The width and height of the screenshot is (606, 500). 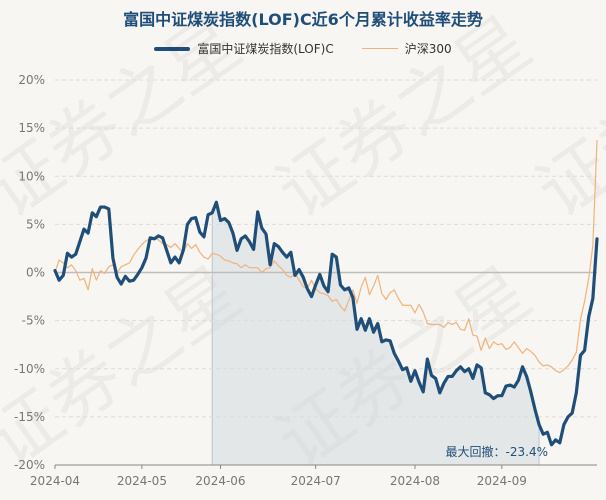 What do you see at coordinates (220, 481) in the screenshot?
I see `x-tick-label: 2024-06` at bounding box center [220, 481].